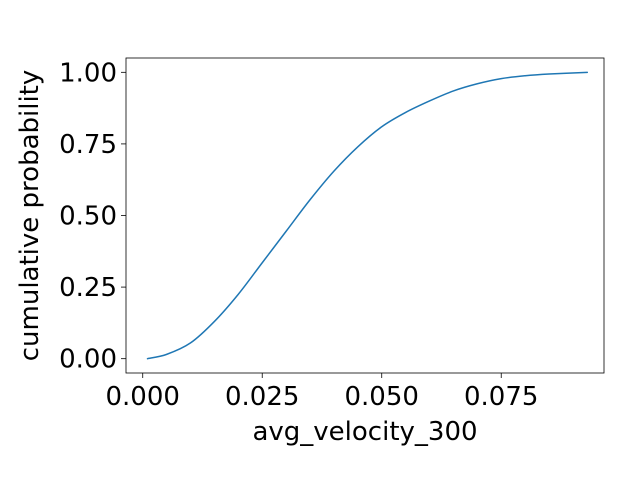  I want to click on y-tick-label: 0.25, so click(88, 288).